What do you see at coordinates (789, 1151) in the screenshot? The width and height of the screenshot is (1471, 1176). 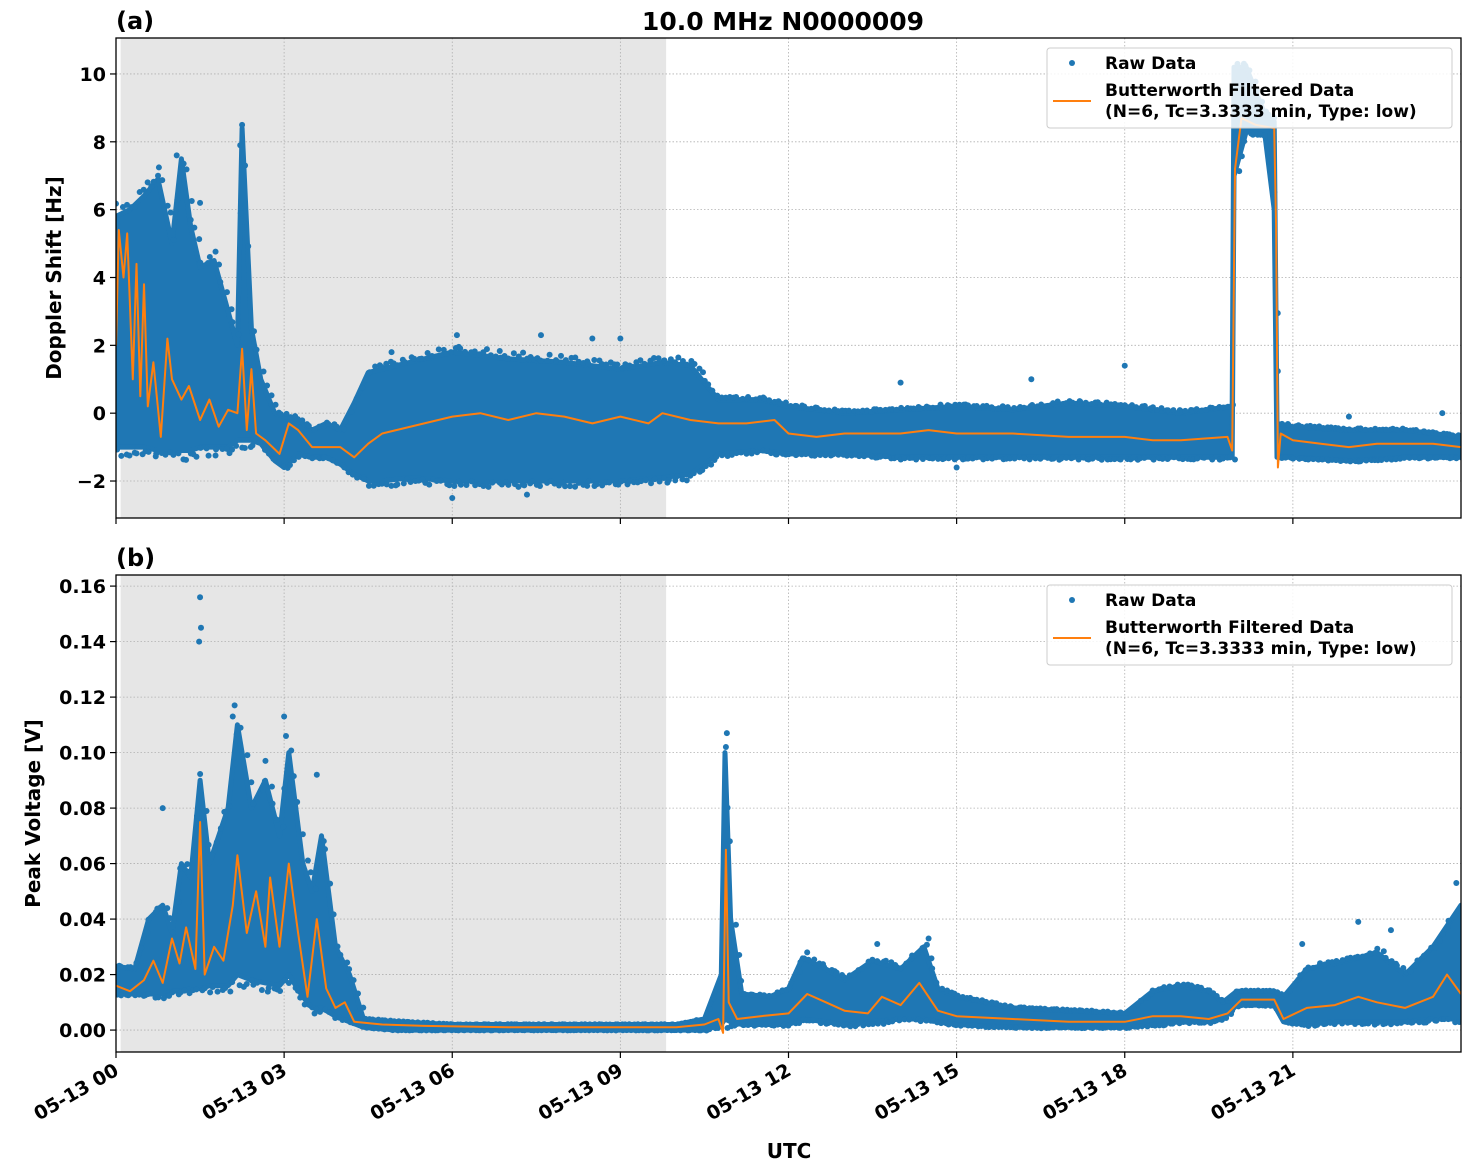 I see `x-axis-label: UTC` at bounding box center [789, 1151].